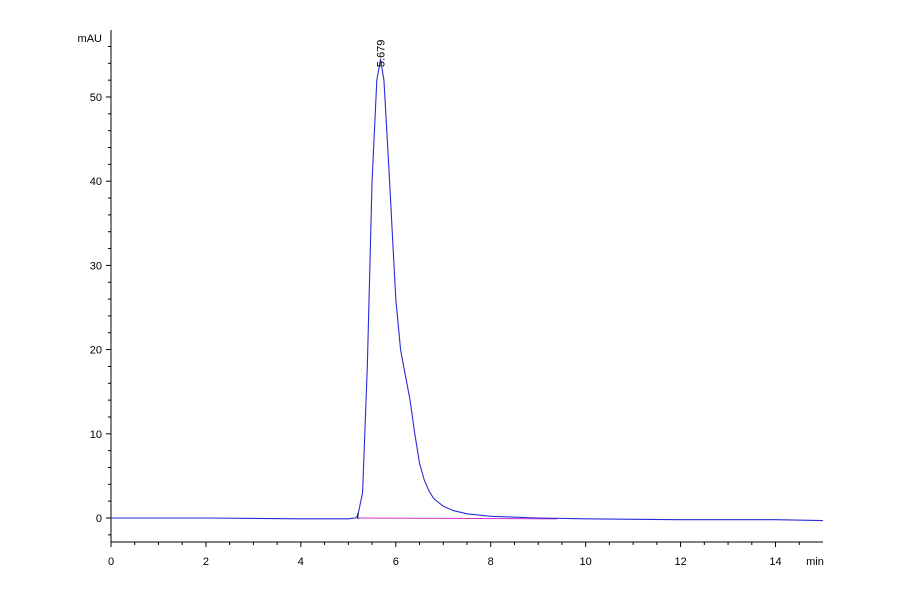 Image resolution: width=900 pixels, height=594 pixels. What do you see at coordinates (301, 562) in the screenshot?
I see `x-tick-label: 4` at bounding box center [301, 562].